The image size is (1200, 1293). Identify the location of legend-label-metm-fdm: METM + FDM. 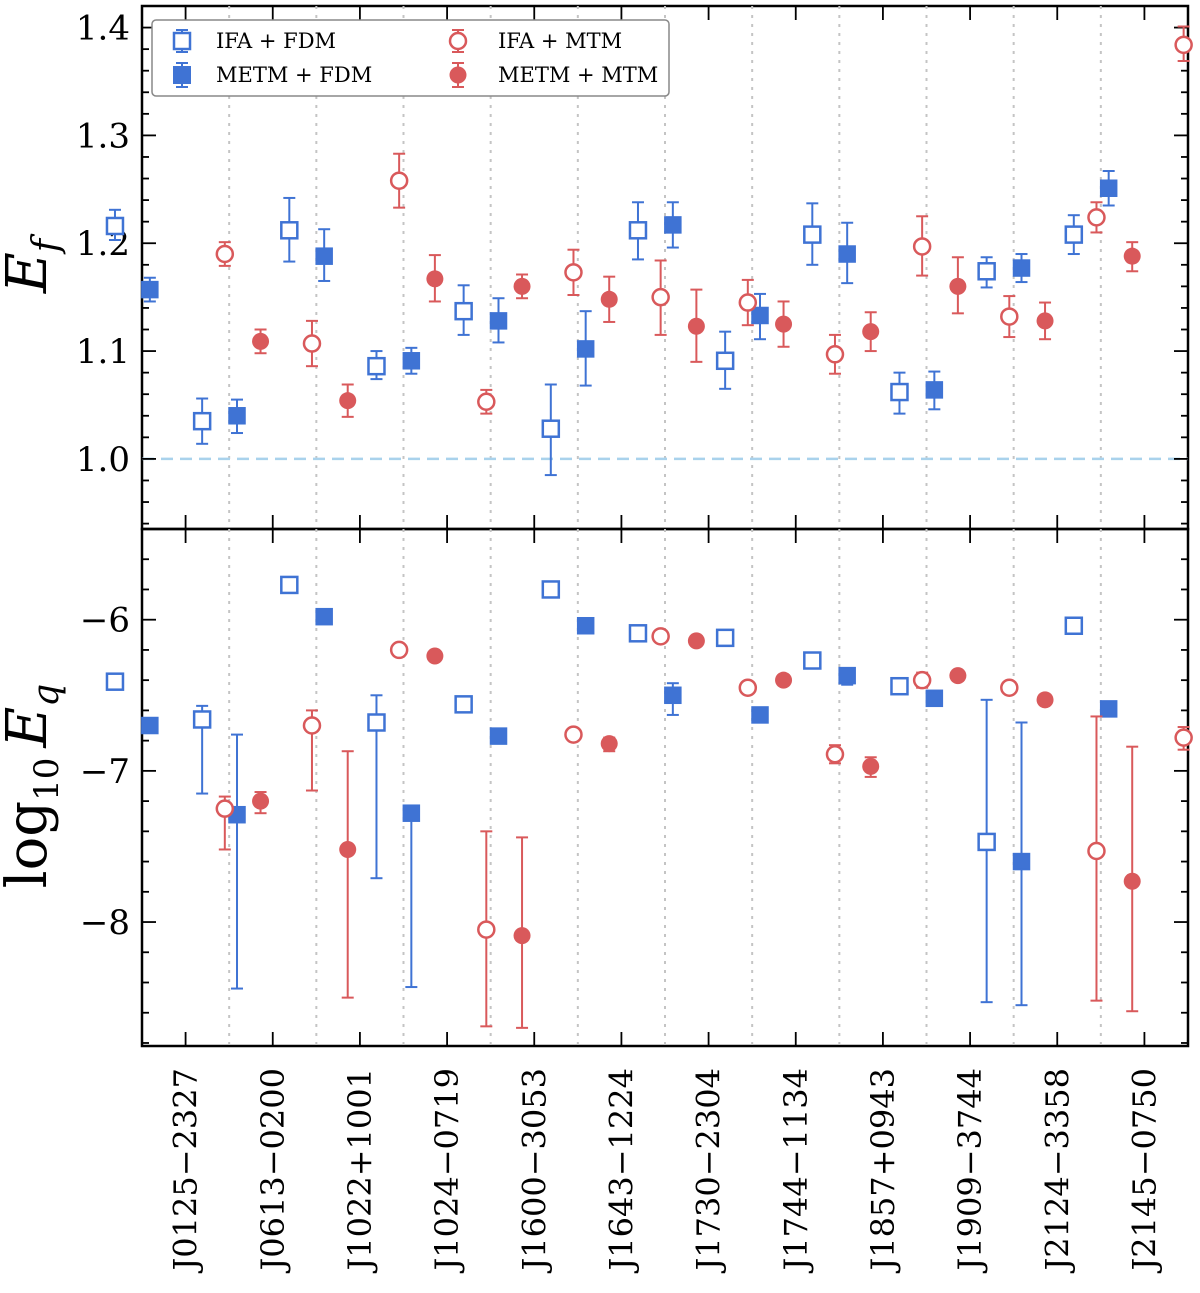
(294, 75).